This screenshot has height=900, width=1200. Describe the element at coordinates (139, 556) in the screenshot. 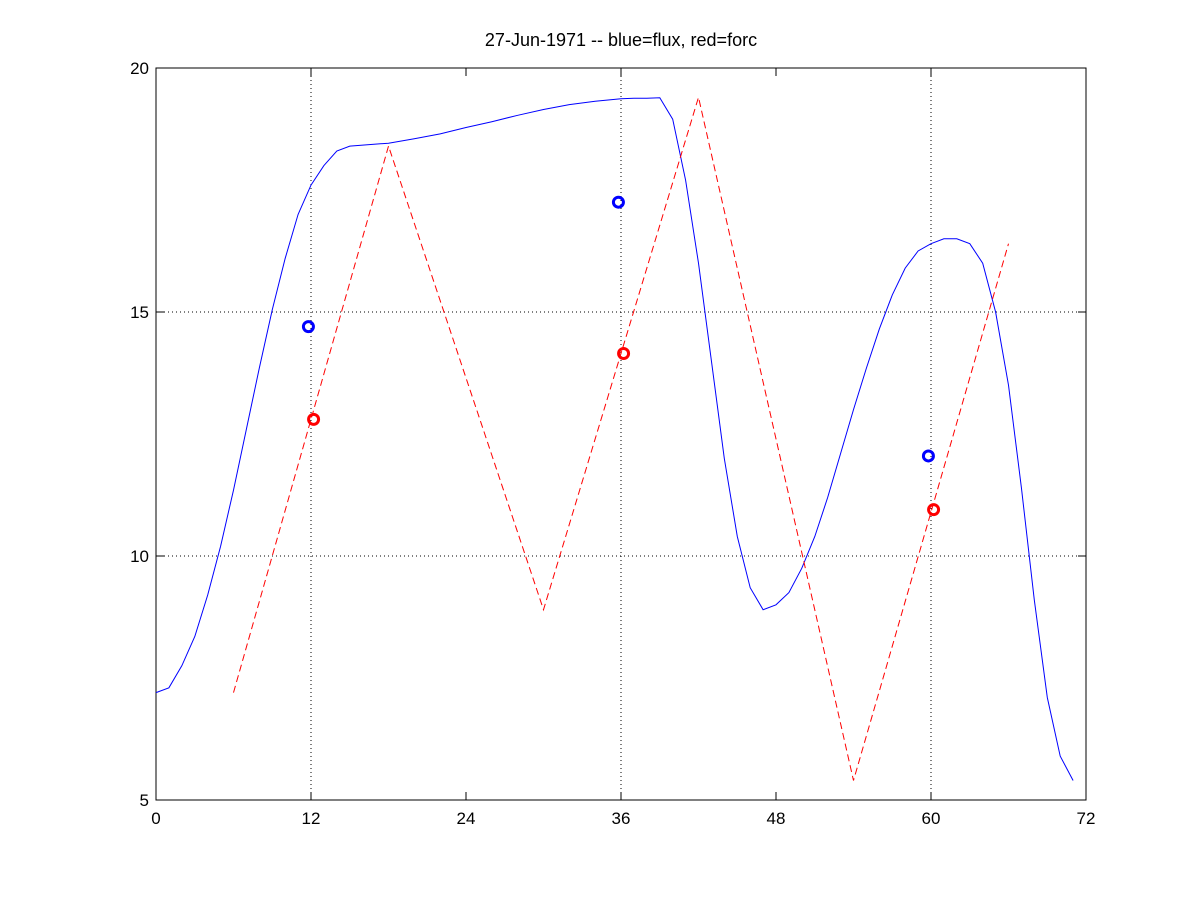

I see `y-tick-label: 10` at that location.